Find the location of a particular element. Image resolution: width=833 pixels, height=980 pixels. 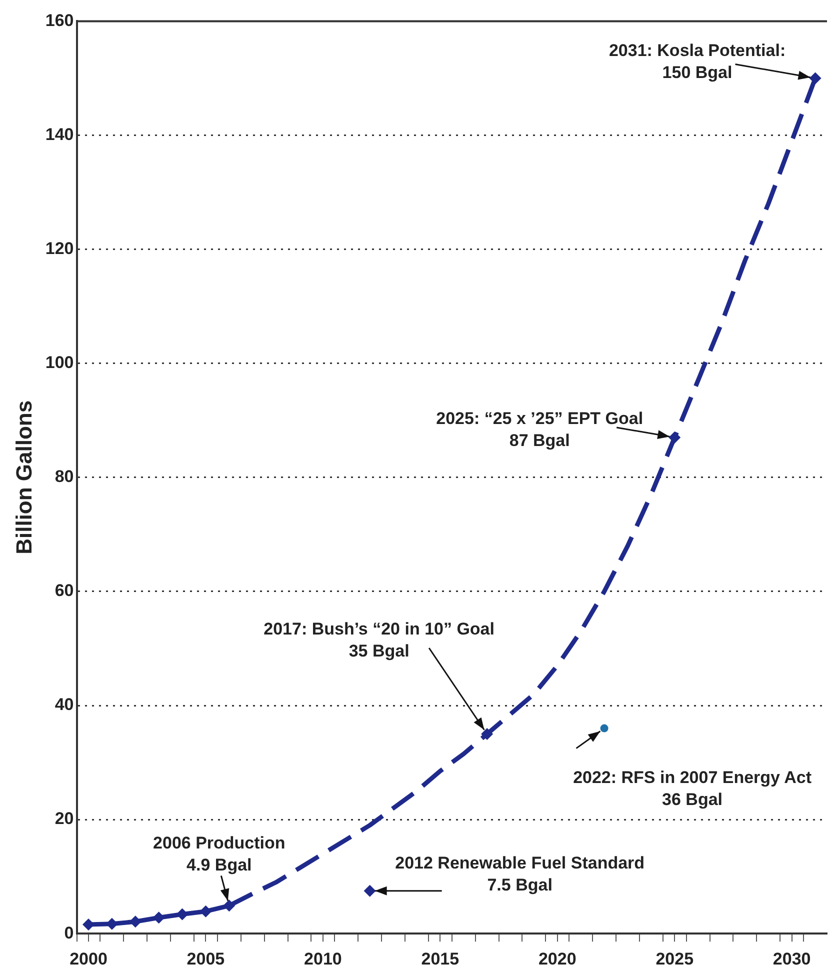

annotation: 2017: Bush’s “20 in 10” Goal 35 Bgal is located at coordinates (379, 640).